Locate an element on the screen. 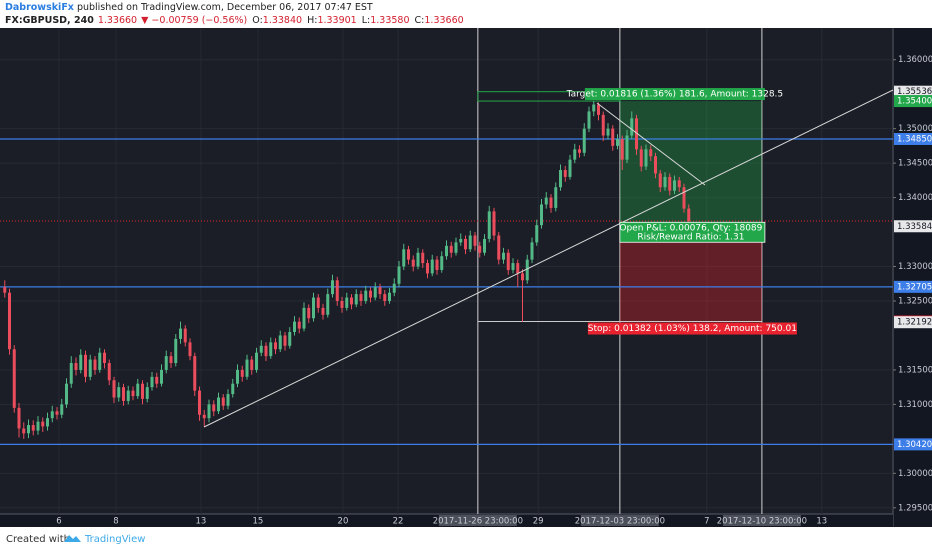 The height and width of the screenshot is (550, 932). price-label: 1.32705 is located at coordinates (914, 287).